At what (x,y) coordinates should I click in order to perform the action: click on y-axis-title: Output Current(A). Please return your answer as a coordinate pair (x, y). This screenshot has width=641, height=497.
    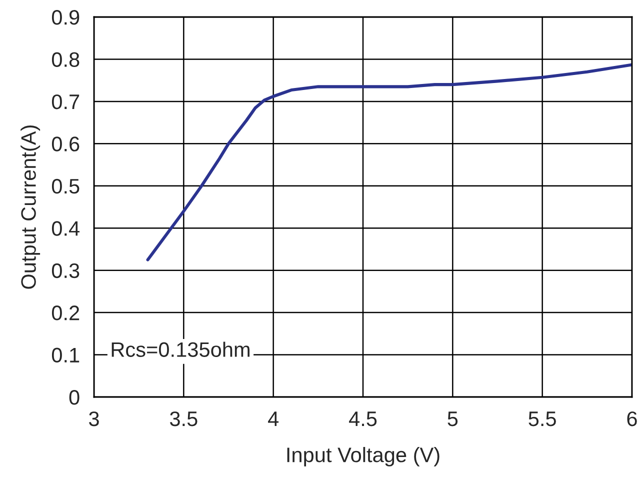
    Looking at the image, I should click on (30, 207).